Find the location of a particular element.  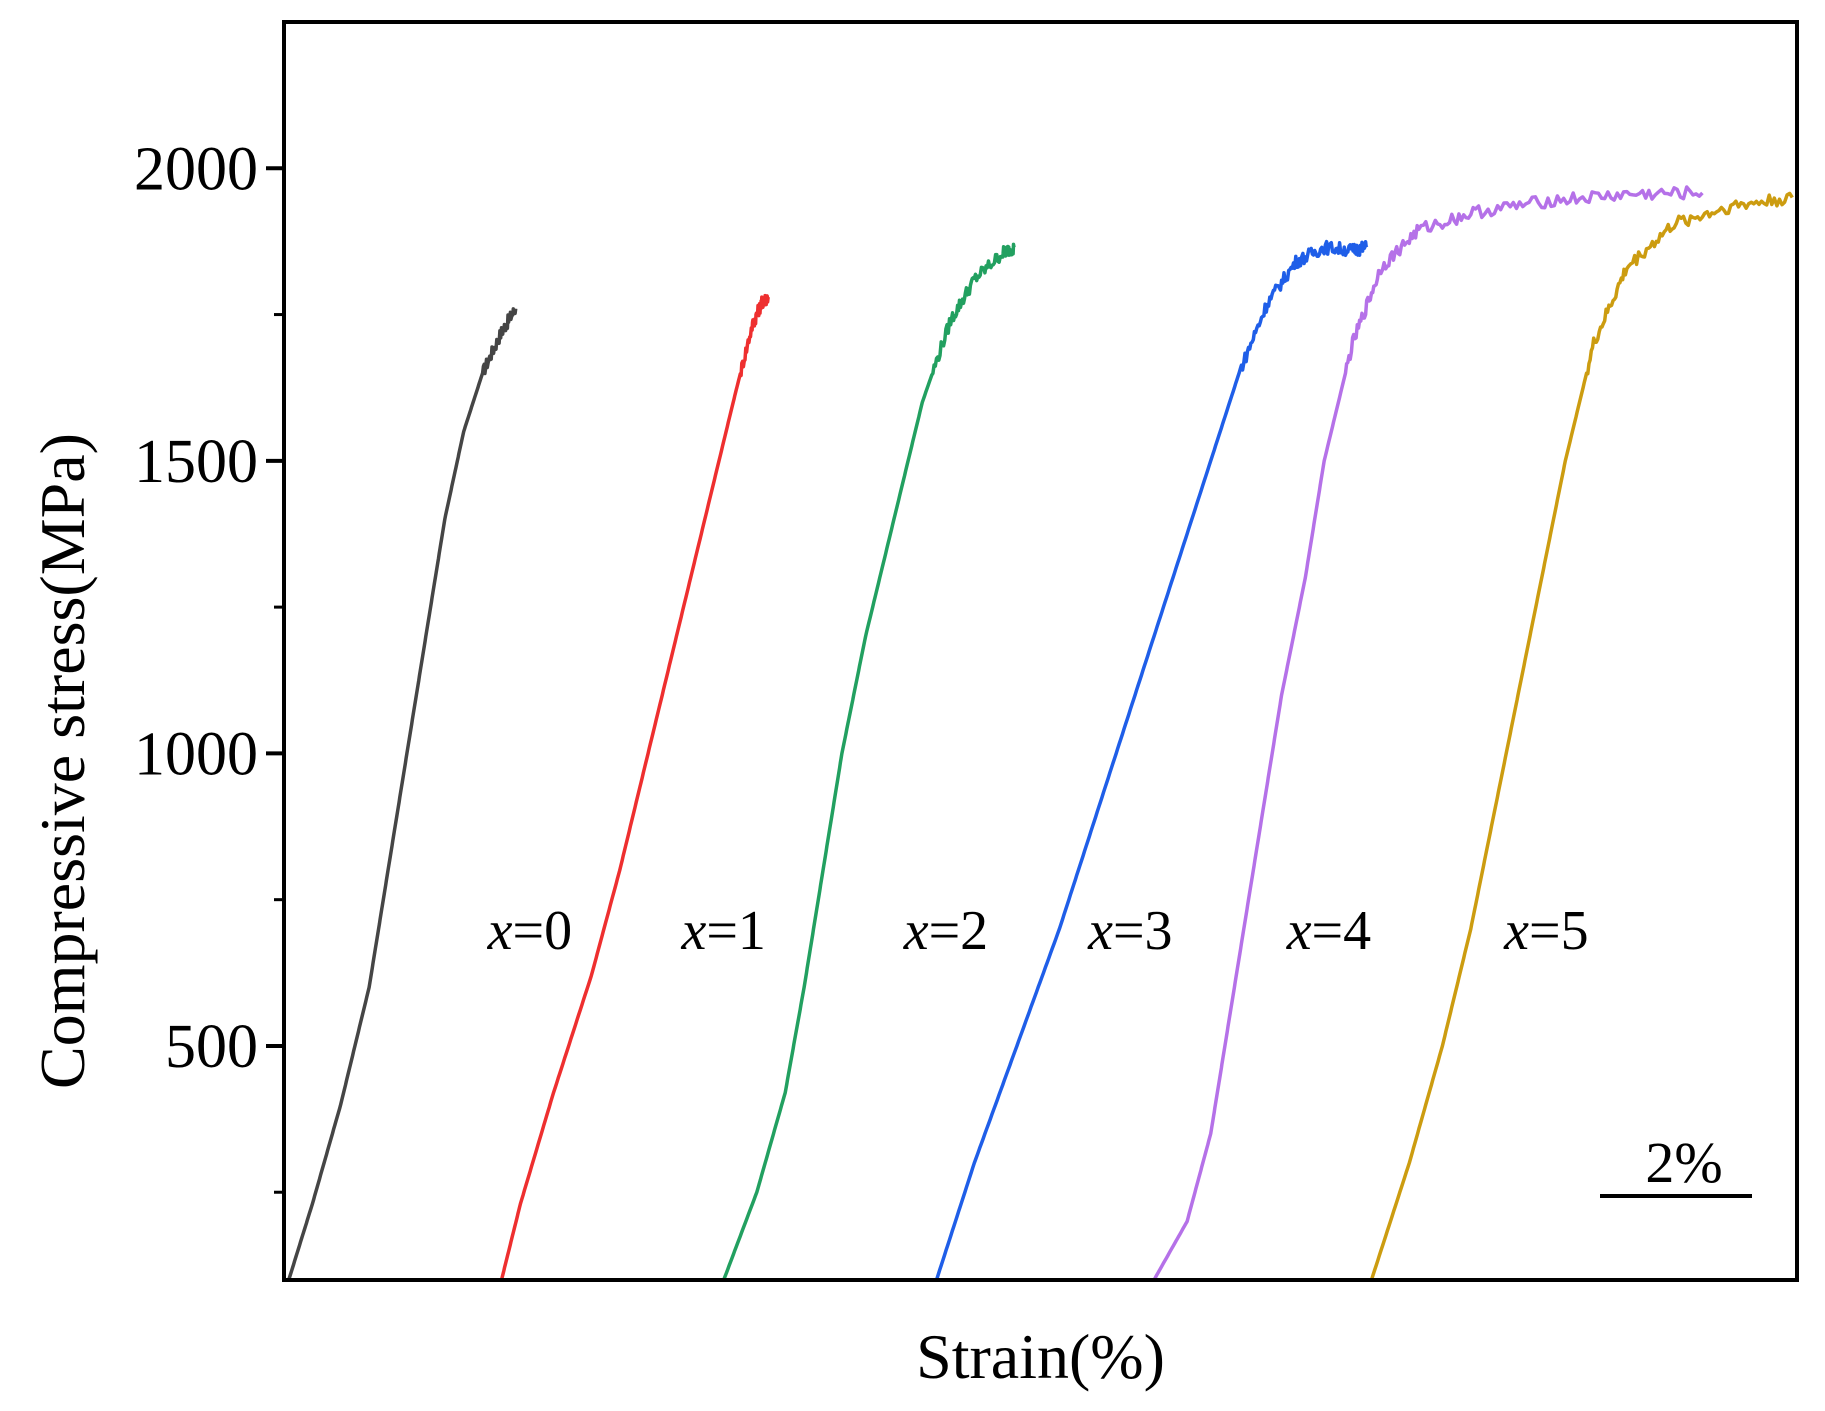

curve-label: x=1 is located at coordinates (722, 931).